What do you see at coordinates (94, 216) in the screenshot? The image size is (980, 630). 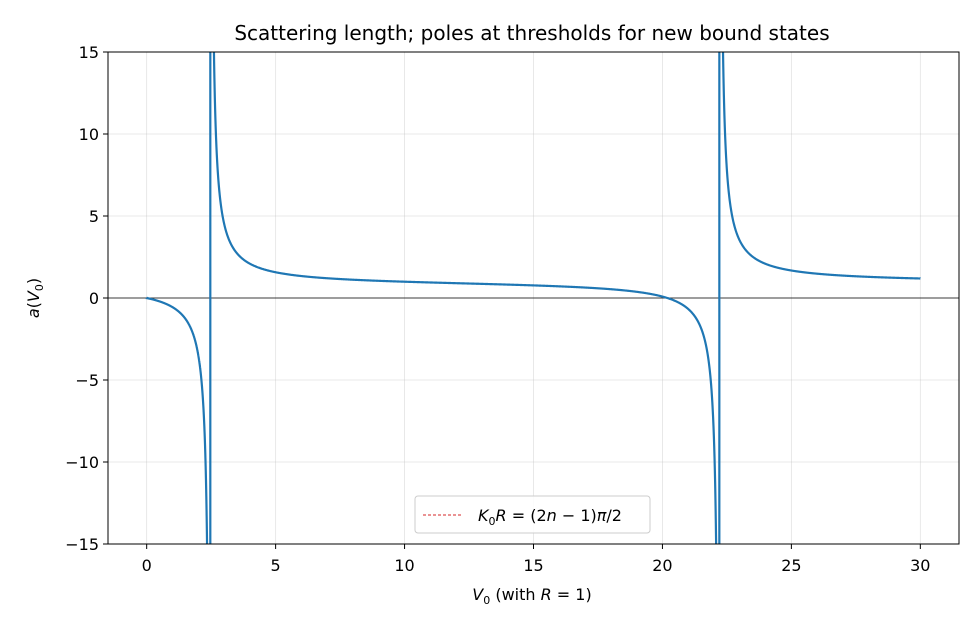 I see `y-tick-label: 5` at bounding box center [94, 216].